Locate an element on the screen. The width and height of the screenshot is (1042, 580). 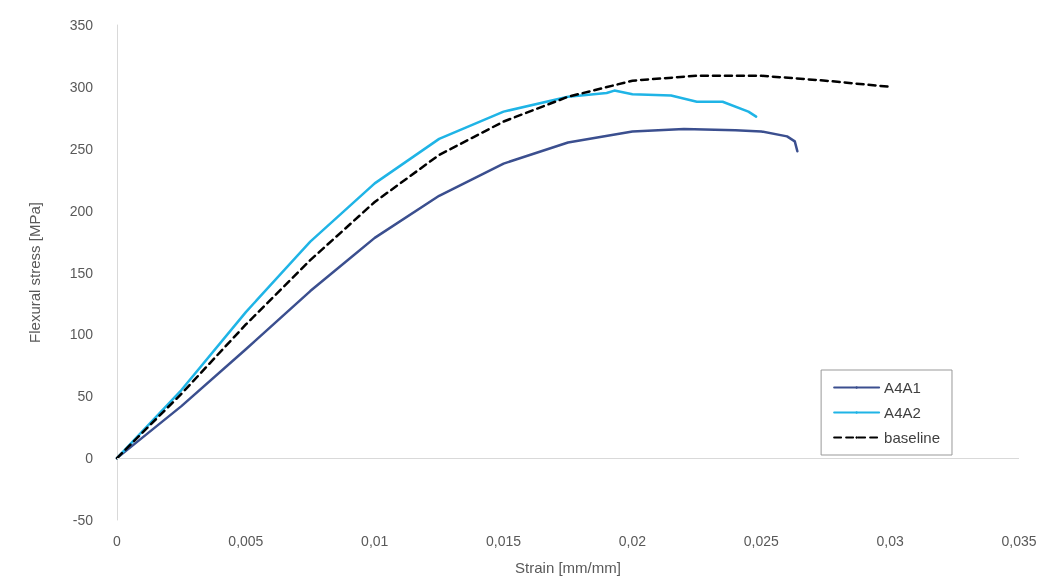
y-tick-label: 250 is located at coordinates (81, 148).